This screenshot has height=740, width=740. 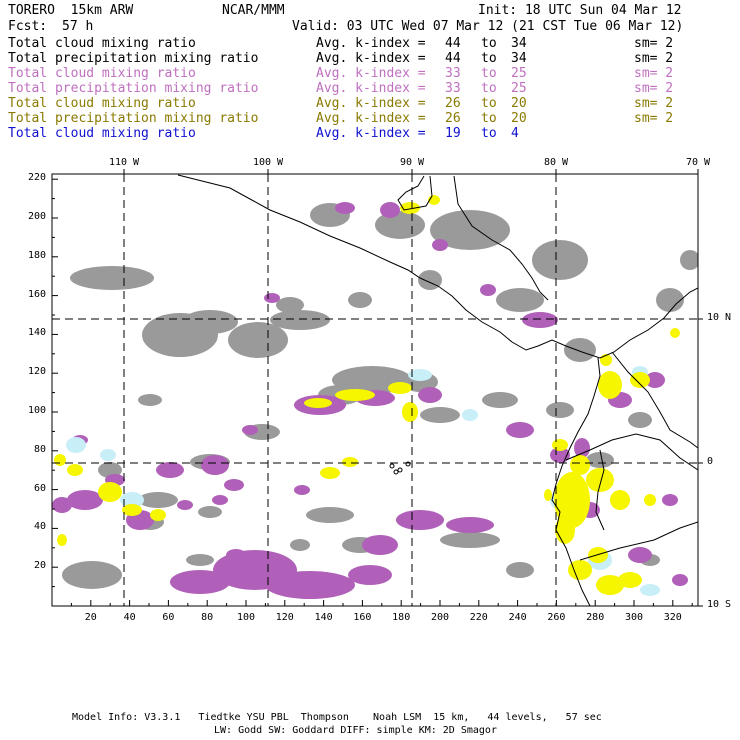 What do you see at coordinates (401, 617) in the screenshot?
I see `x-tick-label: 180` at bounding box center [401, 617].